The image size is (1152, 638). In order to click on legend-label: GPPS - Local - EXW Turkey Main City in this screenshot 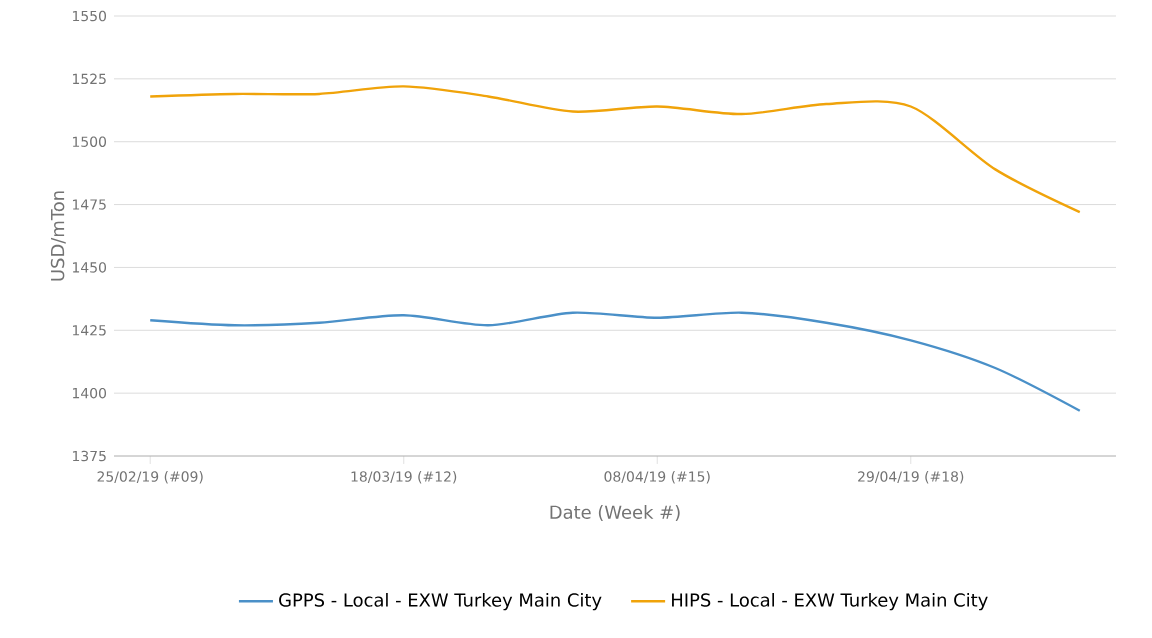, I will do `click(440, 601)`.